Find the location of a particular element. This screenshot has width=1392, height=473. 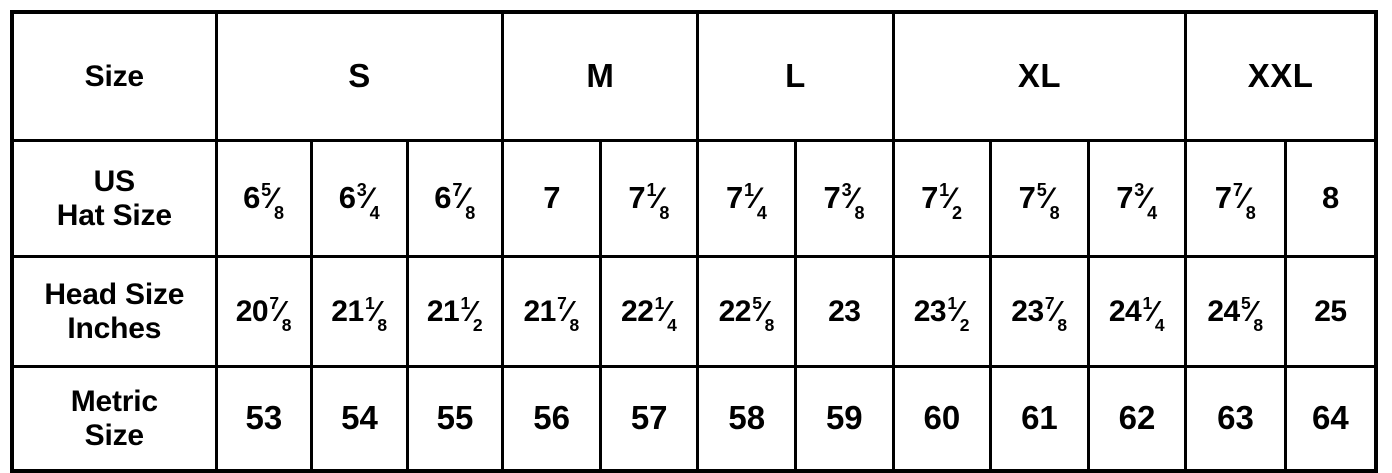

row-header-head-size-inches: Head Size Inches is located at coordinates (114, 311).